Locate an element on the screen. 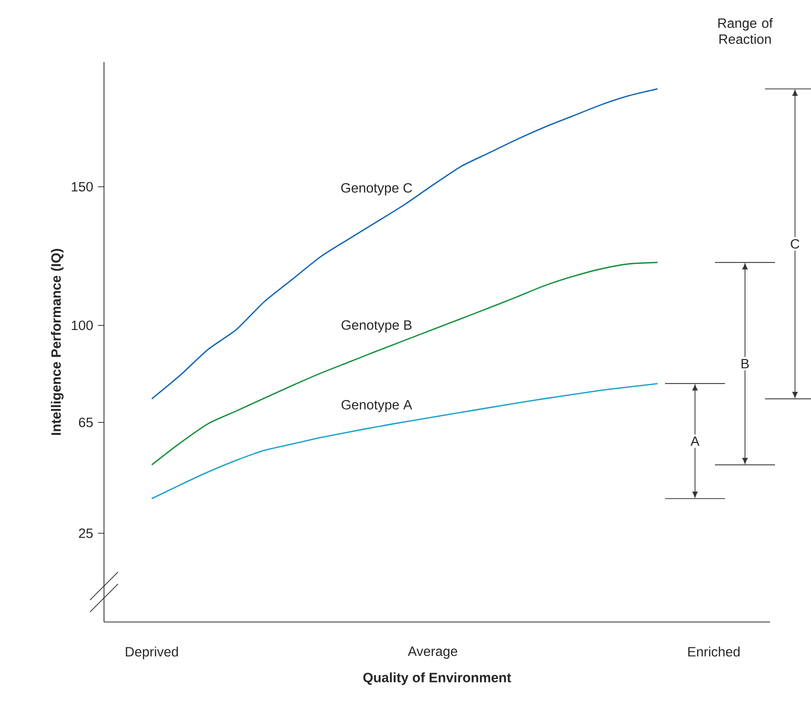 This screenshot has height=701, width=811. series-label: Genotype B is located at coordinates (377, 326).